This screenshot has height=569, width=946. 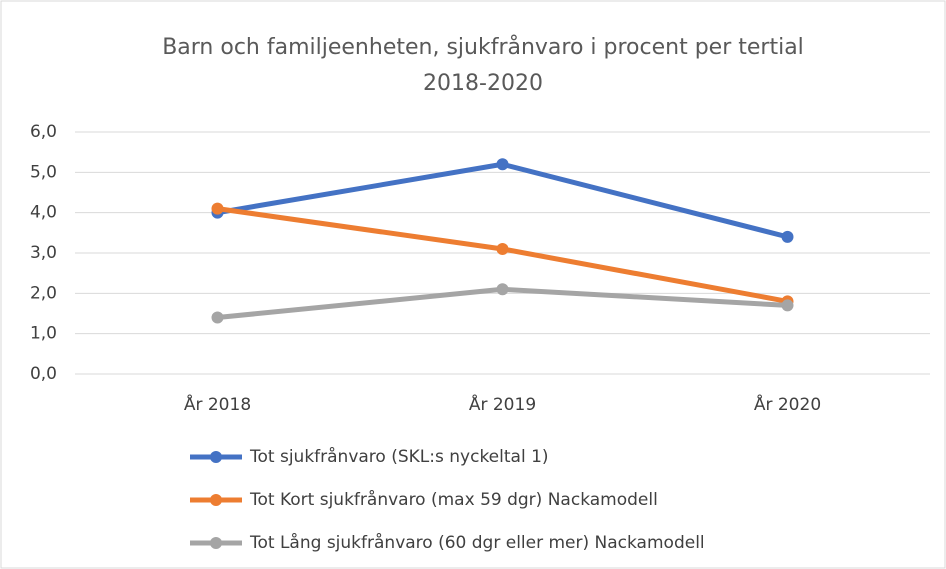 What do you see at coordinates (43, 253) in the screenshot?
I see `y-tick-label: 3,0` at bounding box center [43, 253].